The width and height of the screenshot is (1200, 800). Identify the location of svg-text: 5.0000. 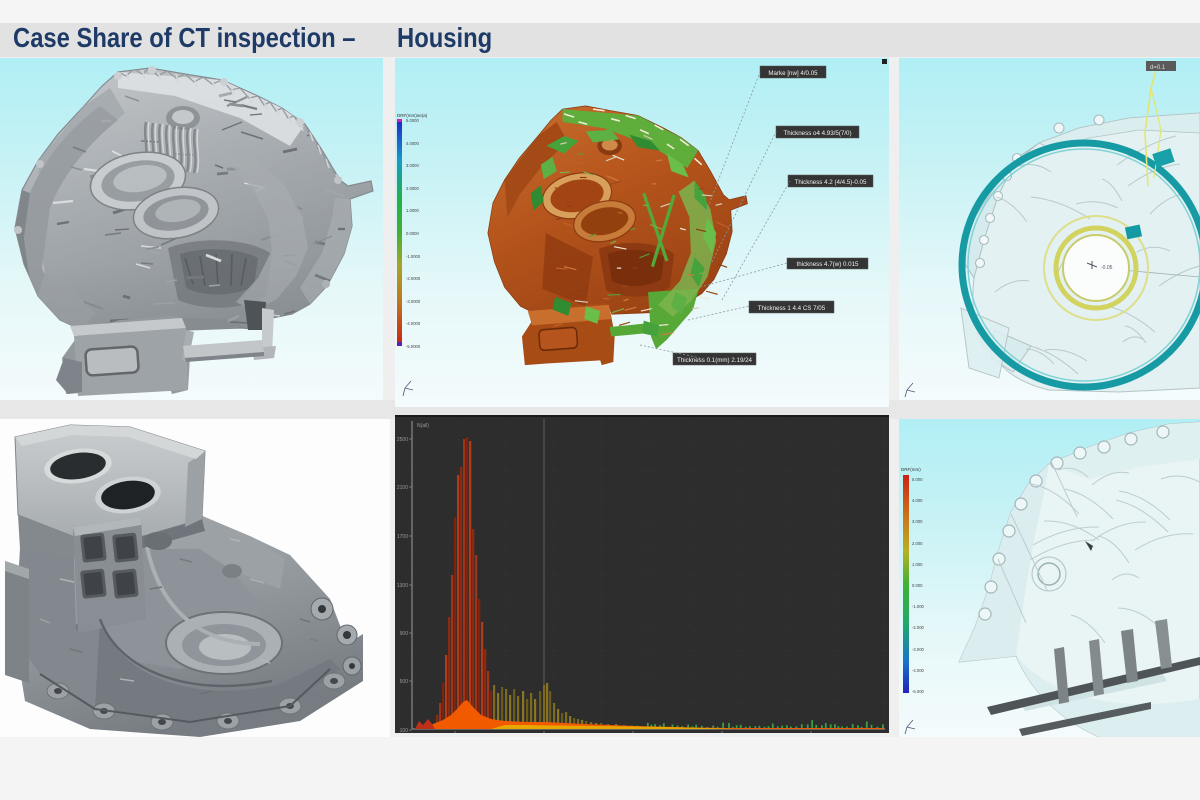
(412, 120).